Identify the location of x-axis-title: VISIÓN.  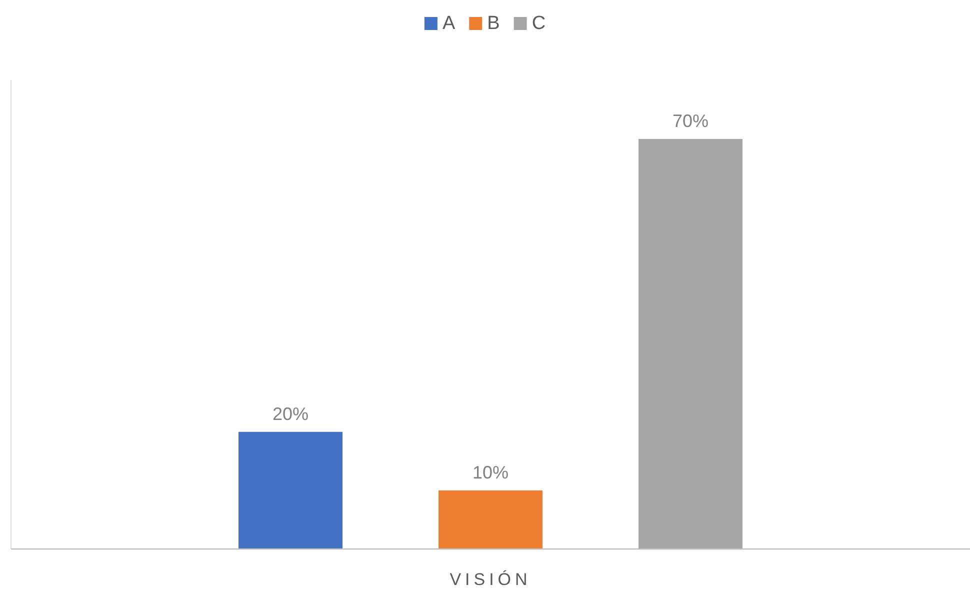
(491, 579).